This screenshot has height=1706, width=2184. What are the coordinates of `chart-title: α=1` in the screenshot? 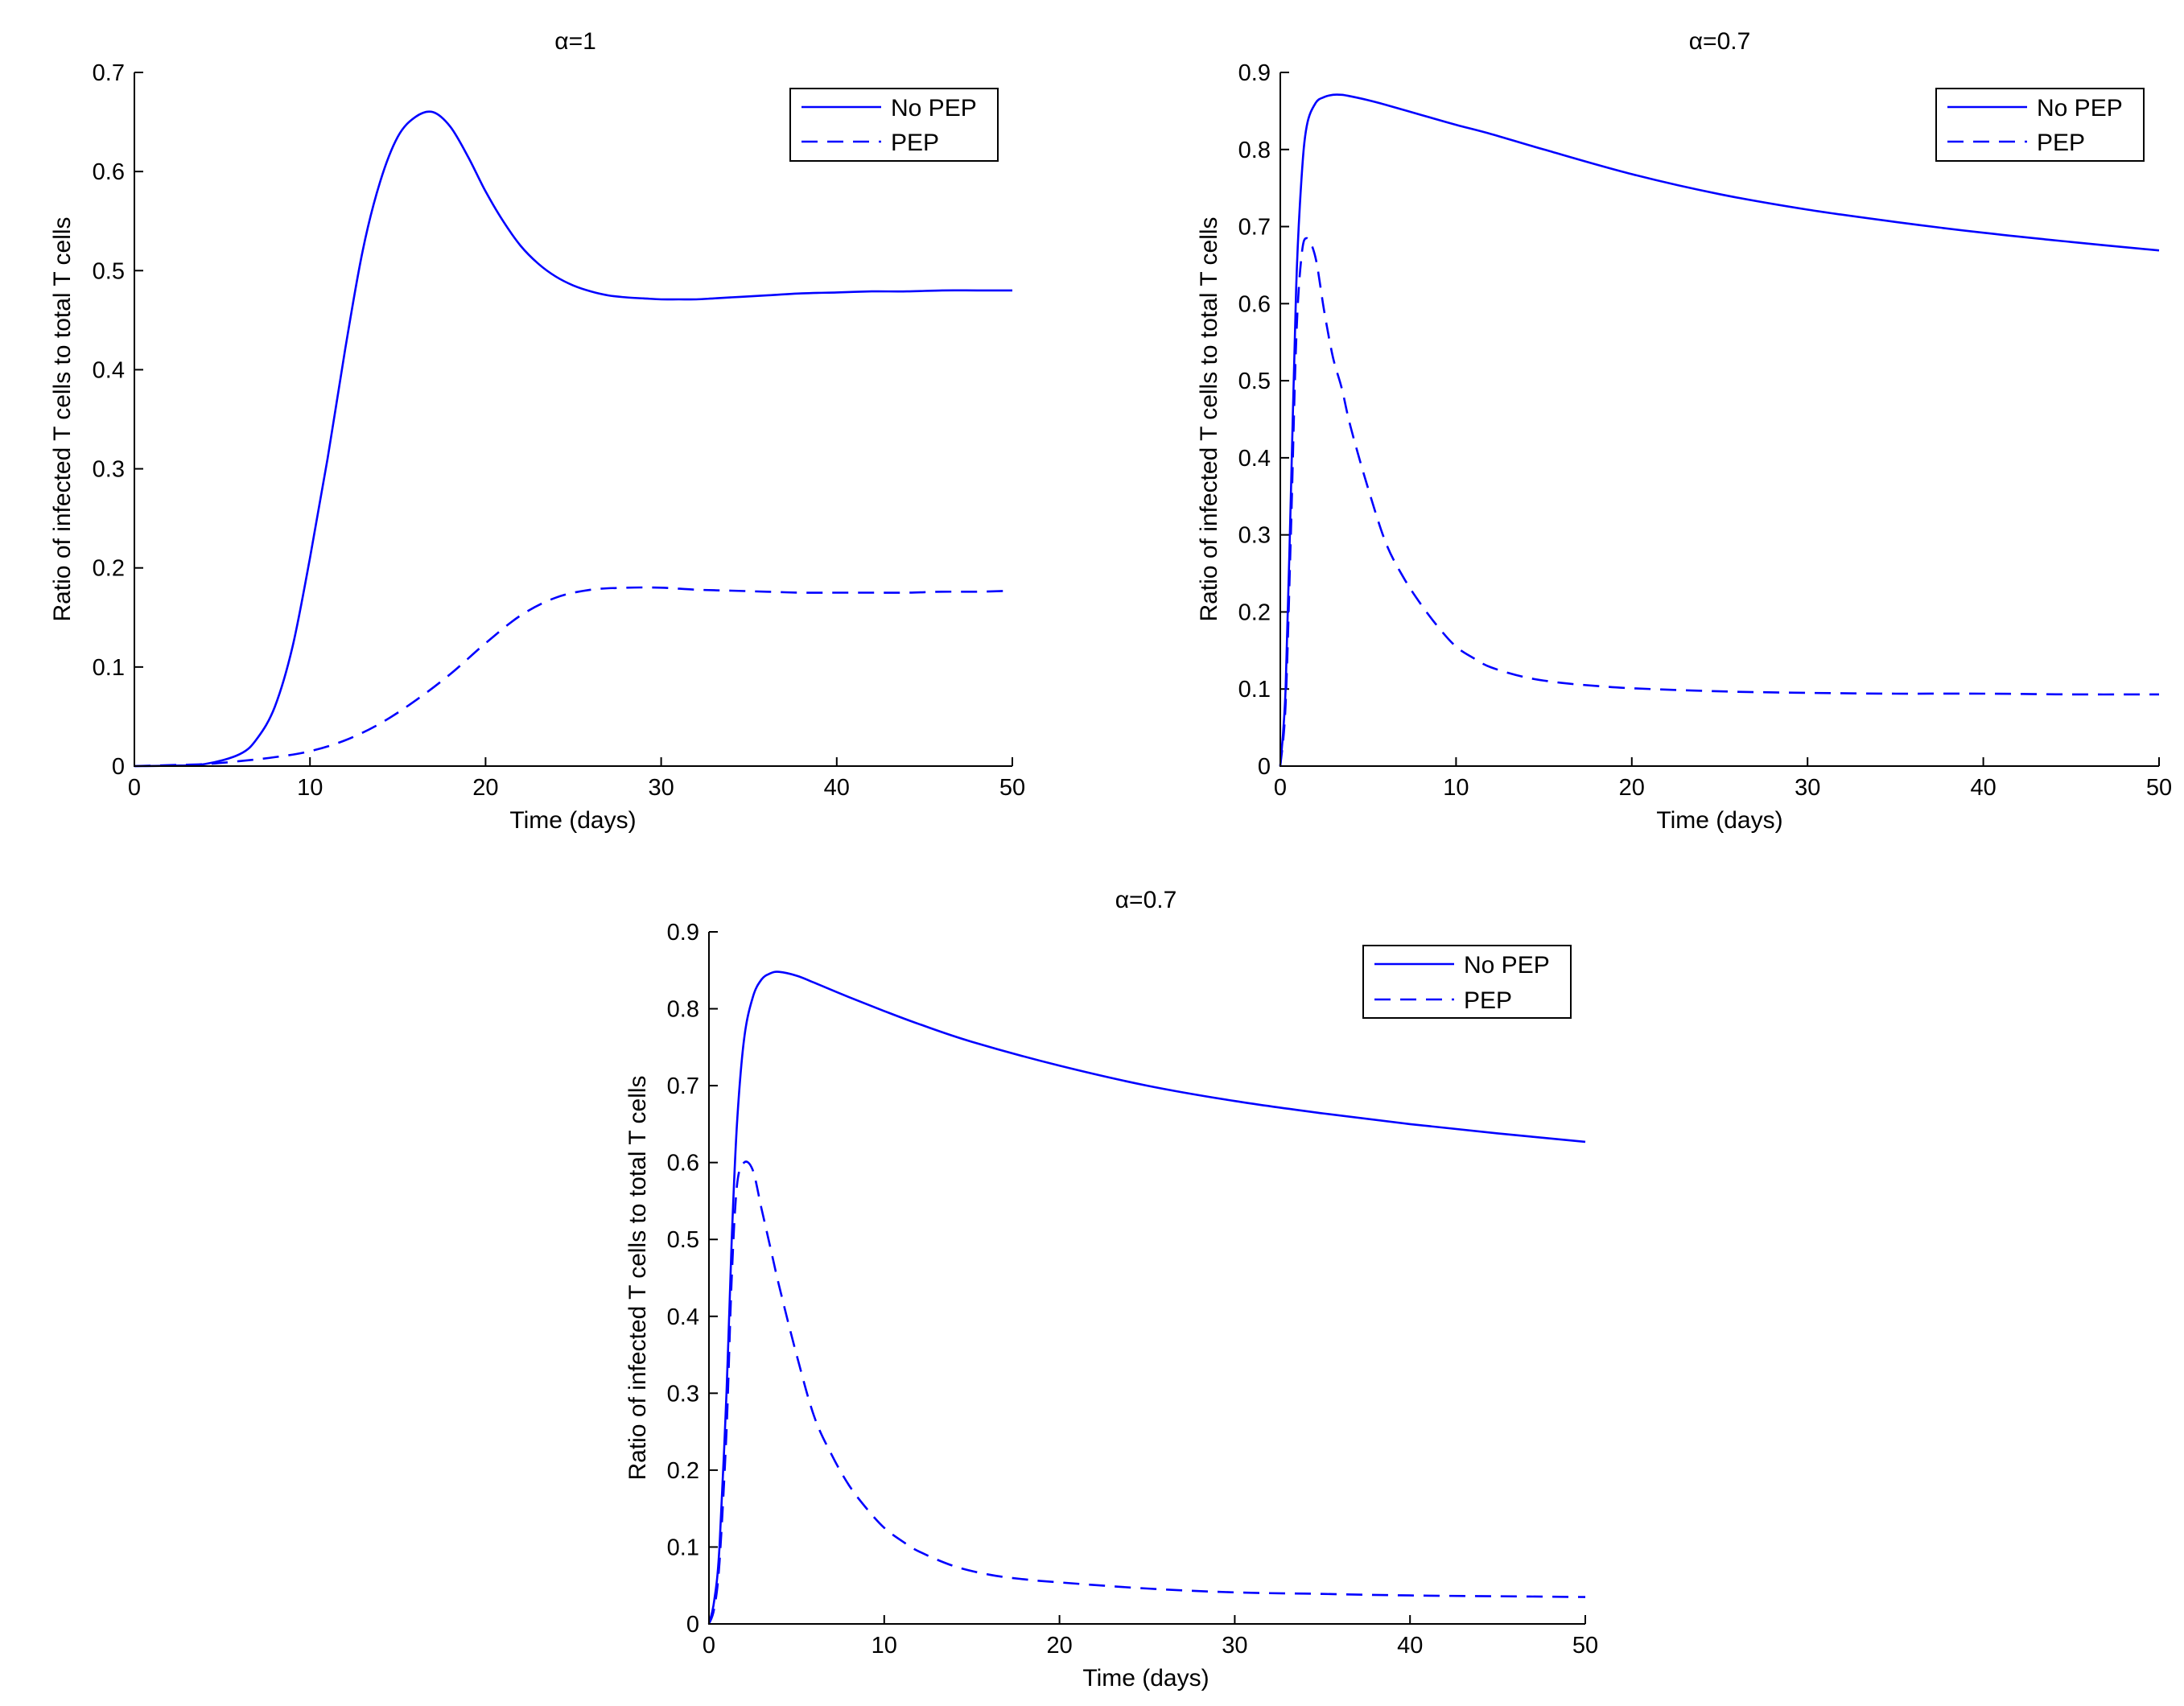 It's located at (575, 41).